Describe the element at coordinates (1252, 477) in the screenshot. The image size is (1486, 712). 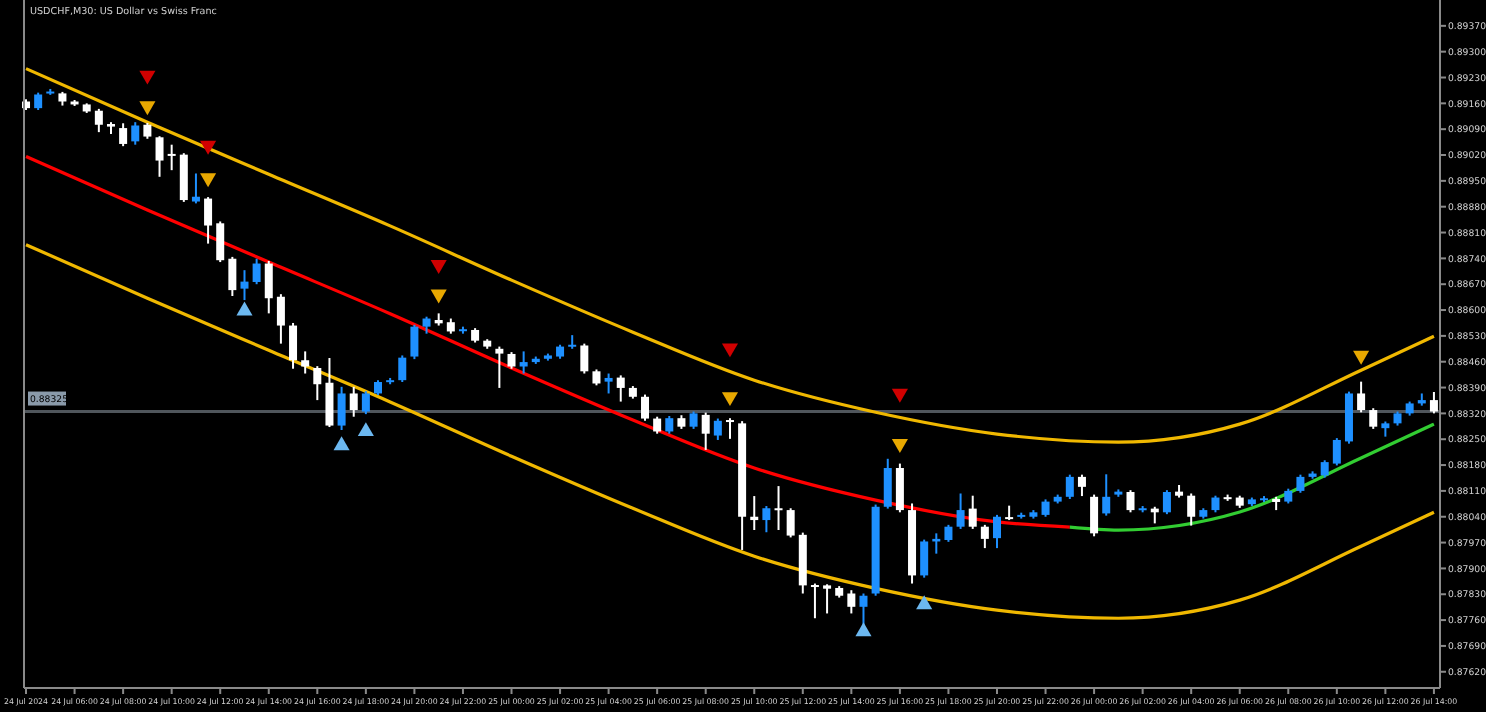
I see `line-series` at that location.